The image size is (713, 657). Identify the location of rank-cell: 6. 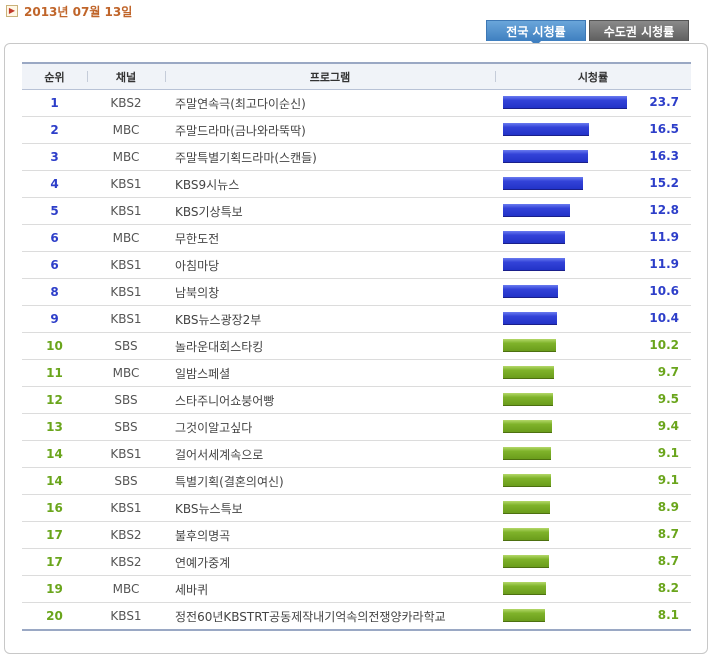
(54, 265).